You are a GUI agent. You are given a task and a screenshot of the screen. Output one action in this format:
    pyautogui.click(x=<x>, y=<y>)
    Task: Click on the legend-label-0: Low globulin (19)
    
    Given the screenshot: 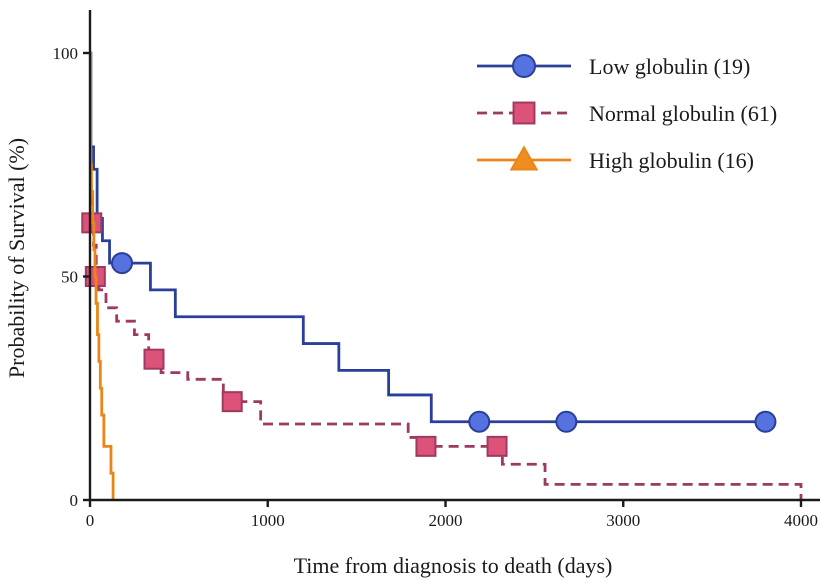 What is the action you would take?
    pyautogui.click(x=669, y=66)
    